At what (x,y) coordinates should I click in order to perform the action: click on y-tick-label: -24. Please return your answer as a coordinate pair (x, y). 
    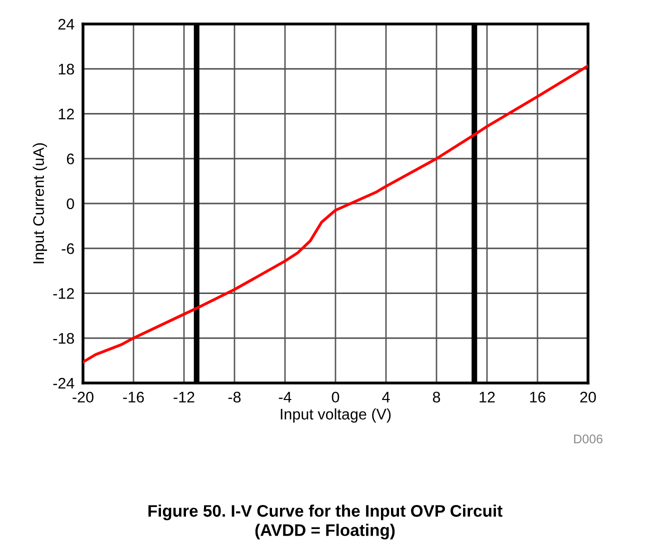
    Looking at the image, I should click on (63, 383).